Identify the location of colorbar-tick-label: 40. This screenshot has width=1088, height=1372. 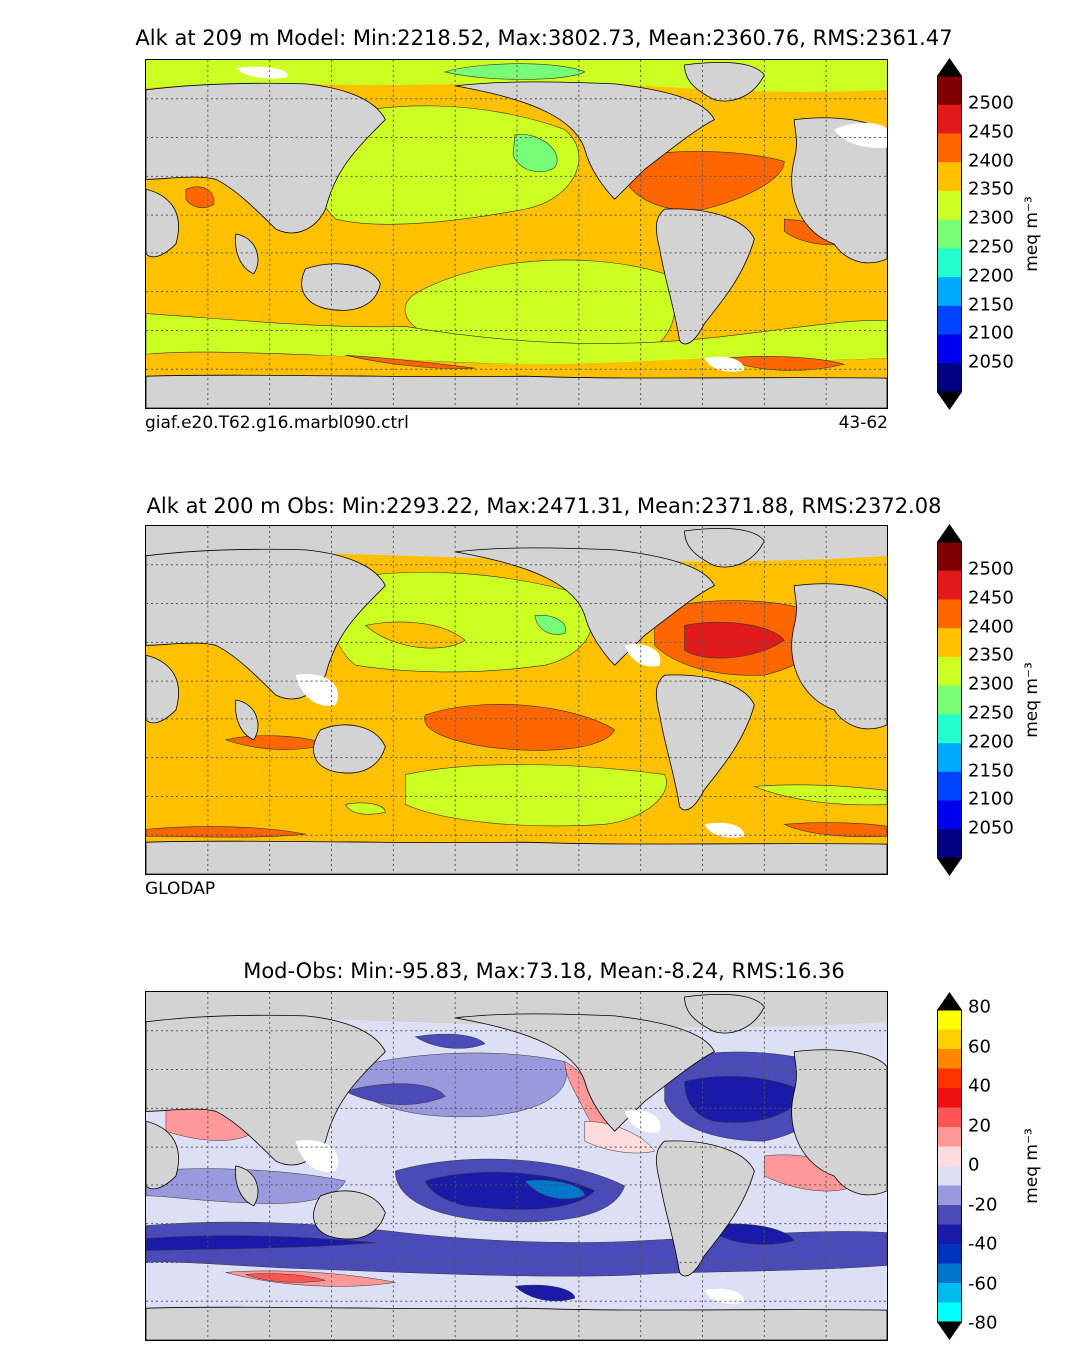
(979, 1086).